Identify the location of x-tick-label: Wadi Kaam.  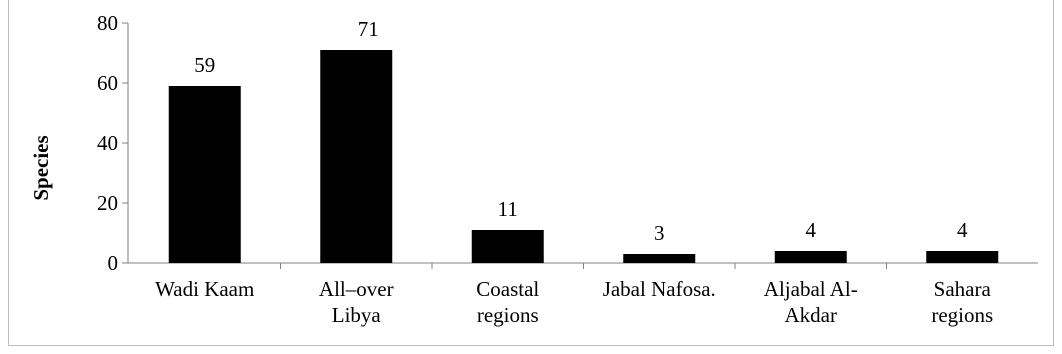
(204, 289).